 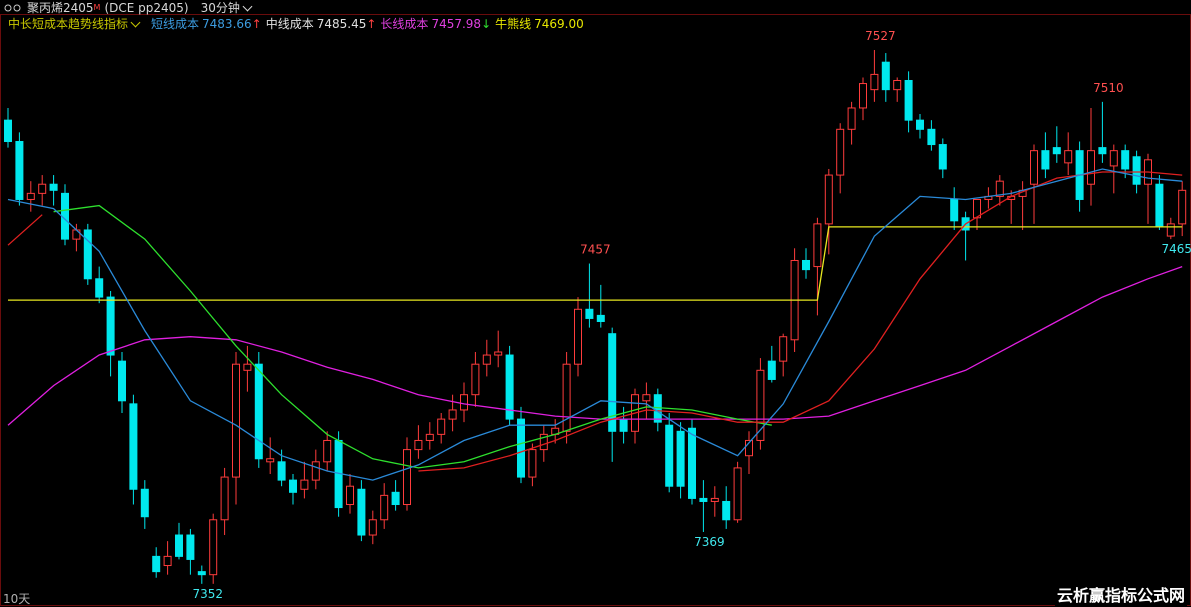 I want to click on legend-value: 7457.98, so click(x=456, y=24).